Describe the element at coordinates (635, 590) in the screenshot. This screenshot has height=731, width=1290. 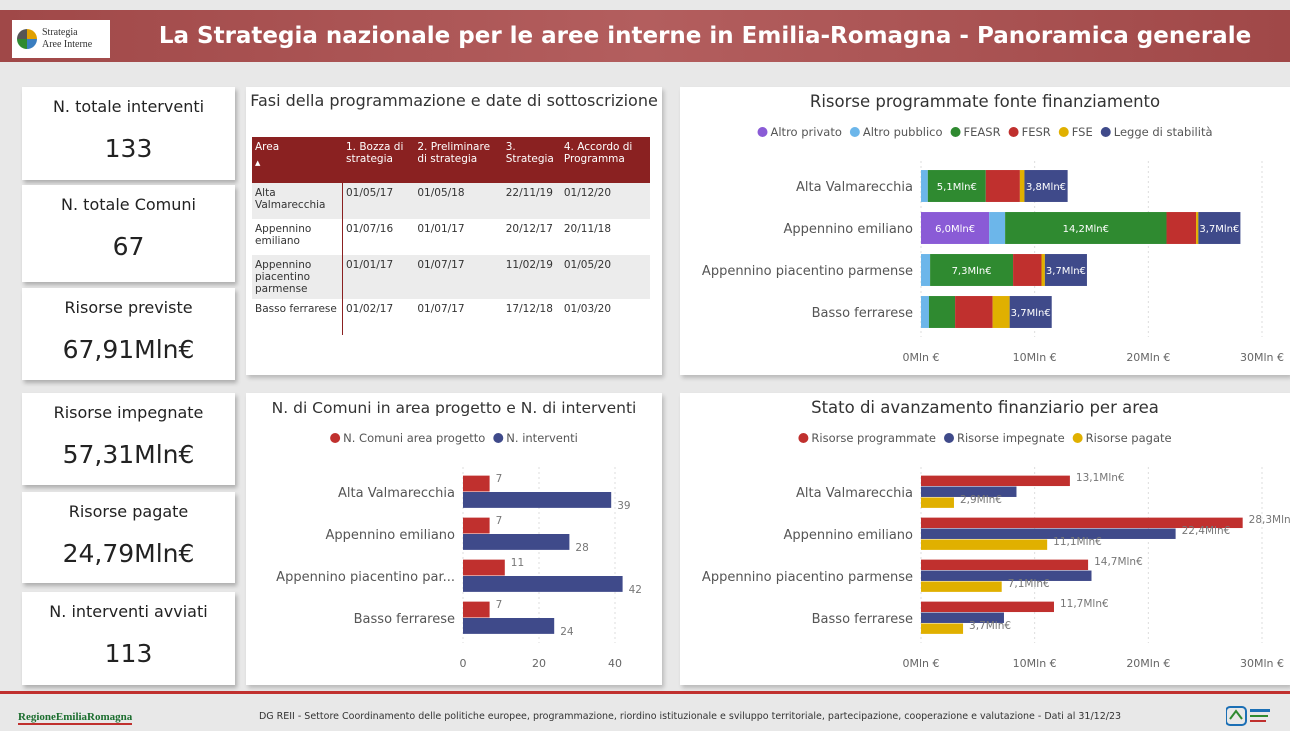
I see `data-label: 42` at that location.